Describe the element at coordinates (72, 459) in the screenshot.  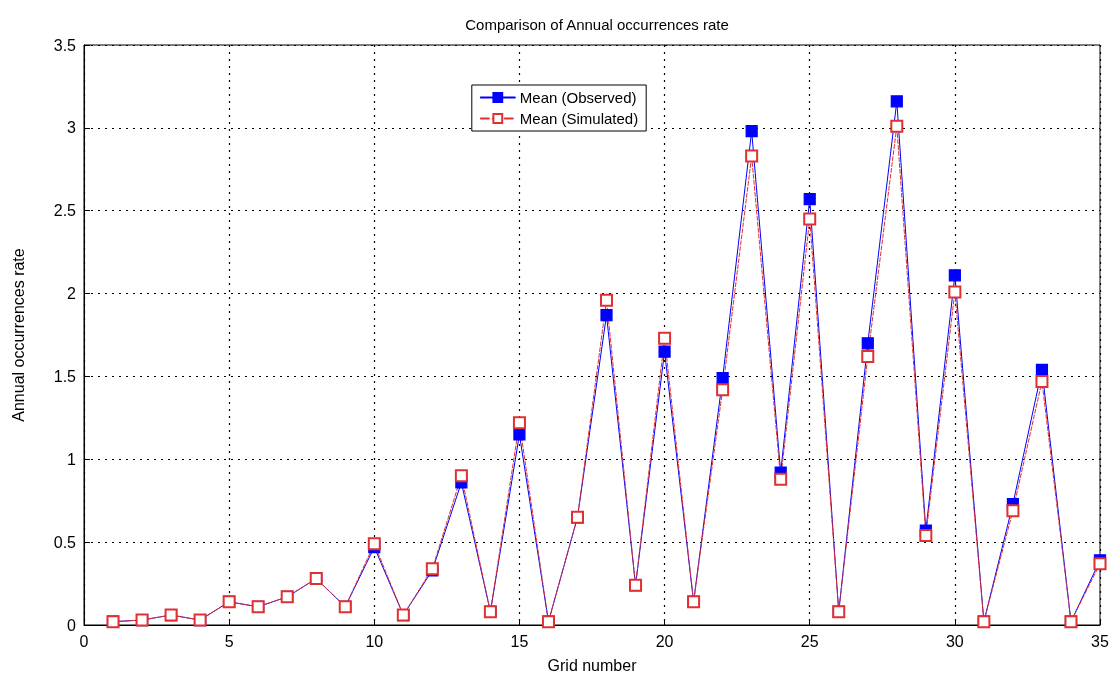
I see `y-tick-label: 1` at that location.